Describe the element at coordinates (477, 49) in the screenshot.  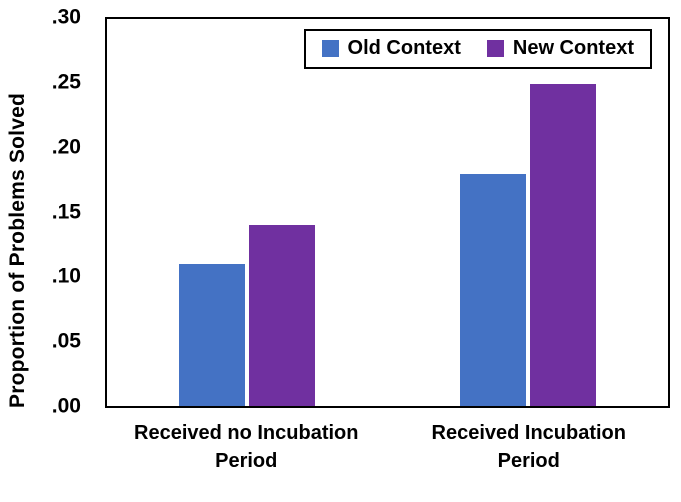
I see `legend: Old Context New Context` at that location.